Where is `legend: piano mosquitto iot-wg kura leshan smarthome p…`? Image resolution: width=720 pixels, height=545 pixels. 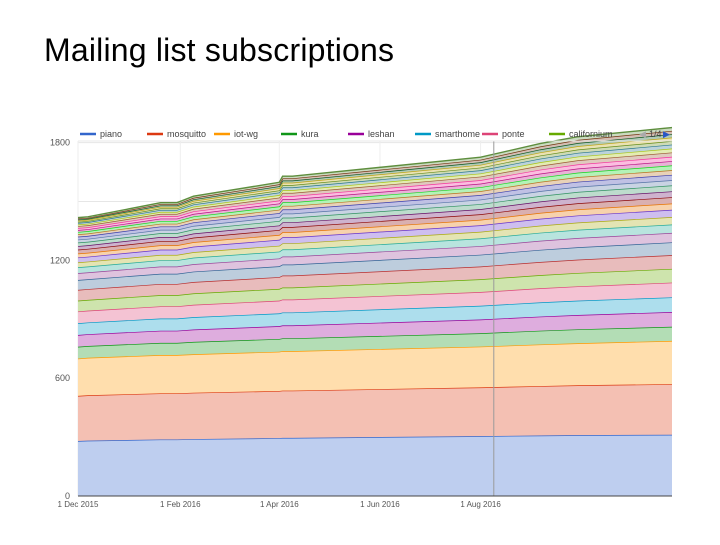
legend: piano mosquitto iot-wg kura leshan smarthome p… is located at coordinates (375, 135).